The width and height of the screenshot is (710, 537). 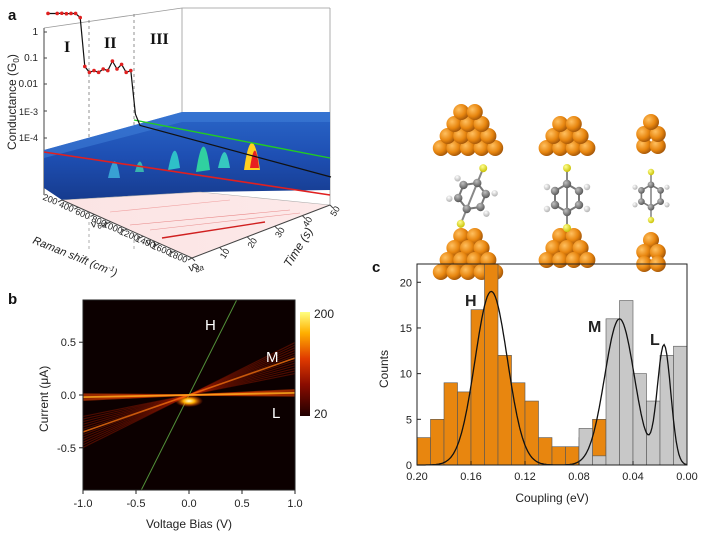 I want to click on panel-c-ytick-label: 10, so click(x=406, y=375).